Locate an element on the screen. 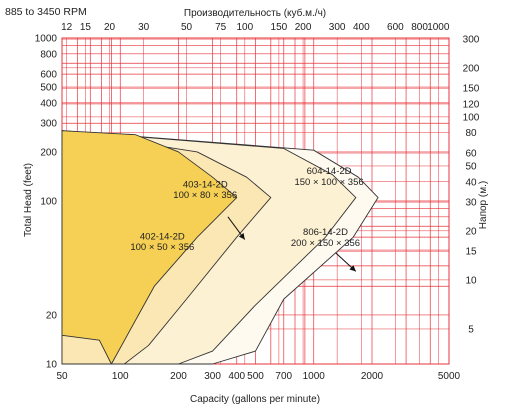 This screenshot has height=413, width=511. x-tick-label: 500 is located at coordinates (255, 376).